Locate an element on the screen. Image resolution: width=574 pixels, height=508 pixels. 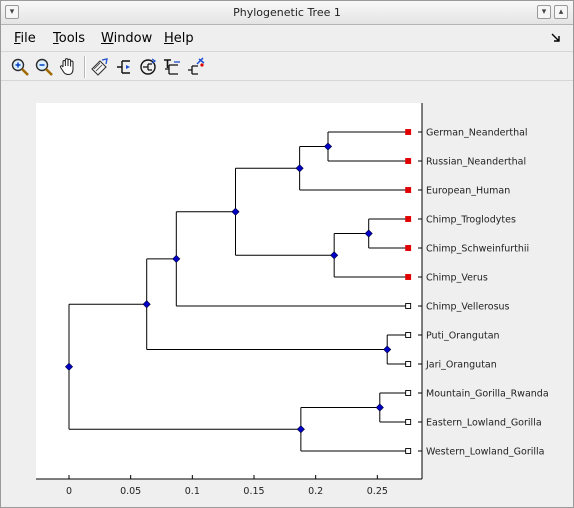
inspect-button is located at coordinates (100, 67).